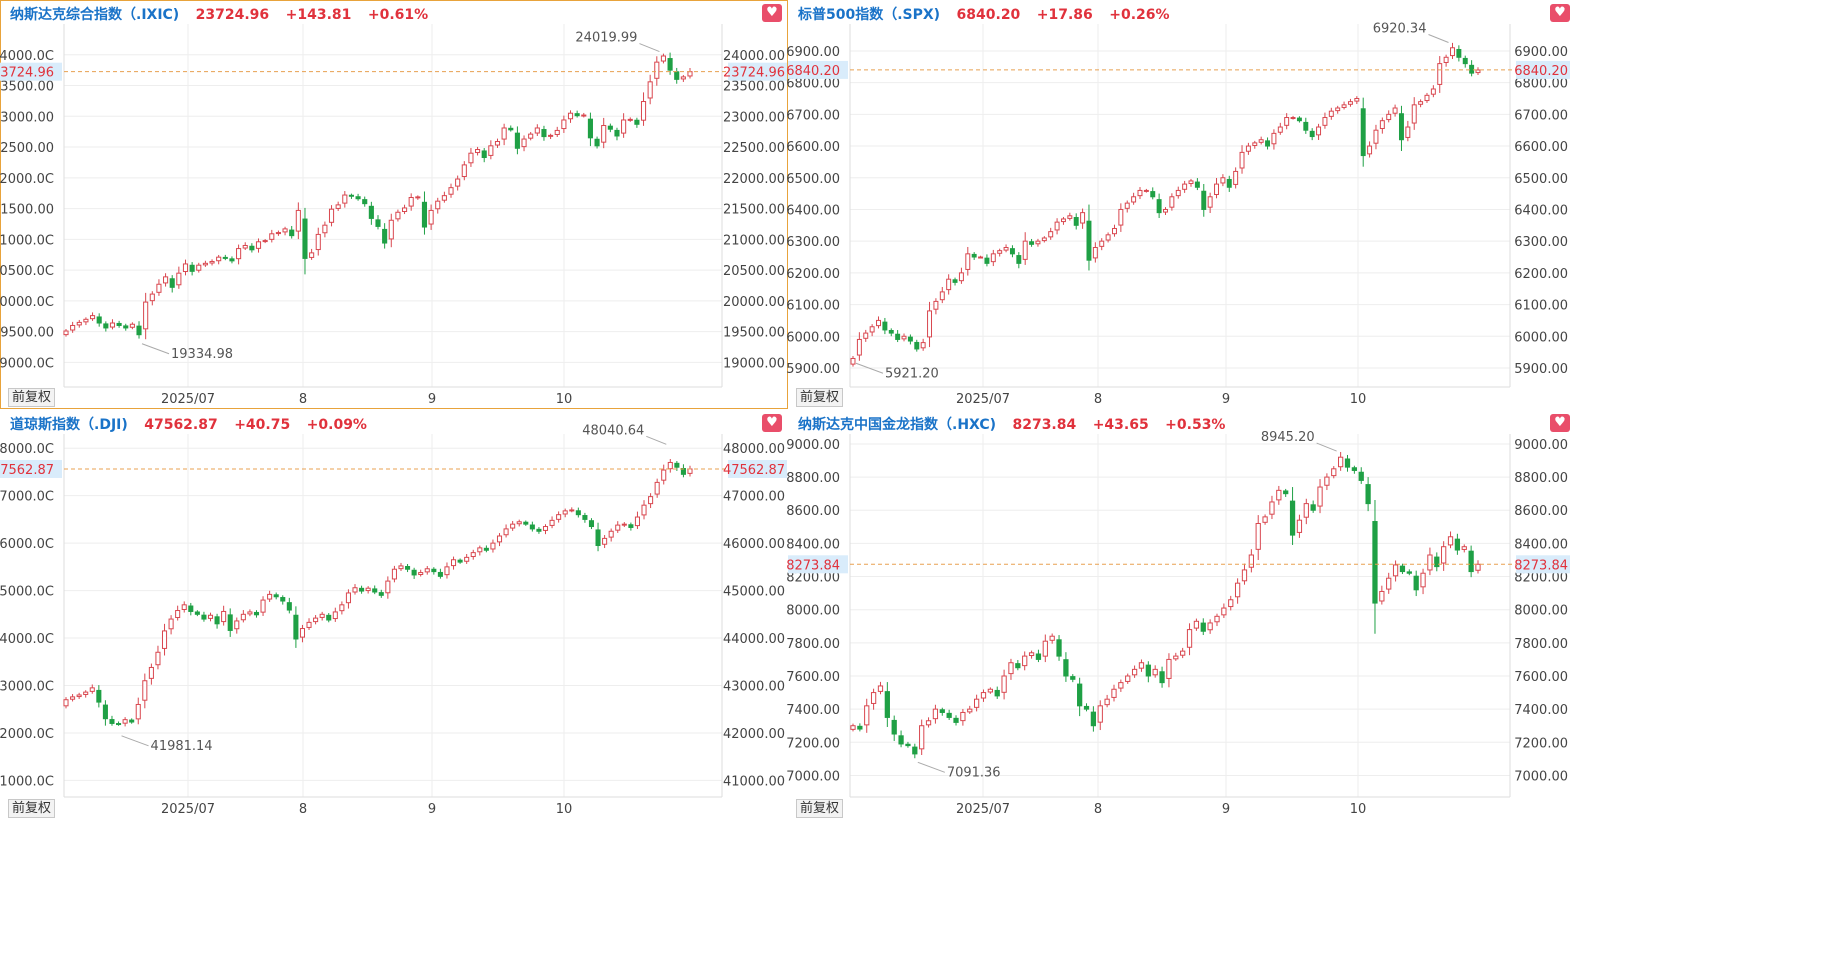 The width and height of the screenshot is (1824, 955). What do you see at coordinates (95, 15) in the screenshot?
I see `index-name: 纳斯达克综合指数（.IXIC)` at bounding box center [95, 15].